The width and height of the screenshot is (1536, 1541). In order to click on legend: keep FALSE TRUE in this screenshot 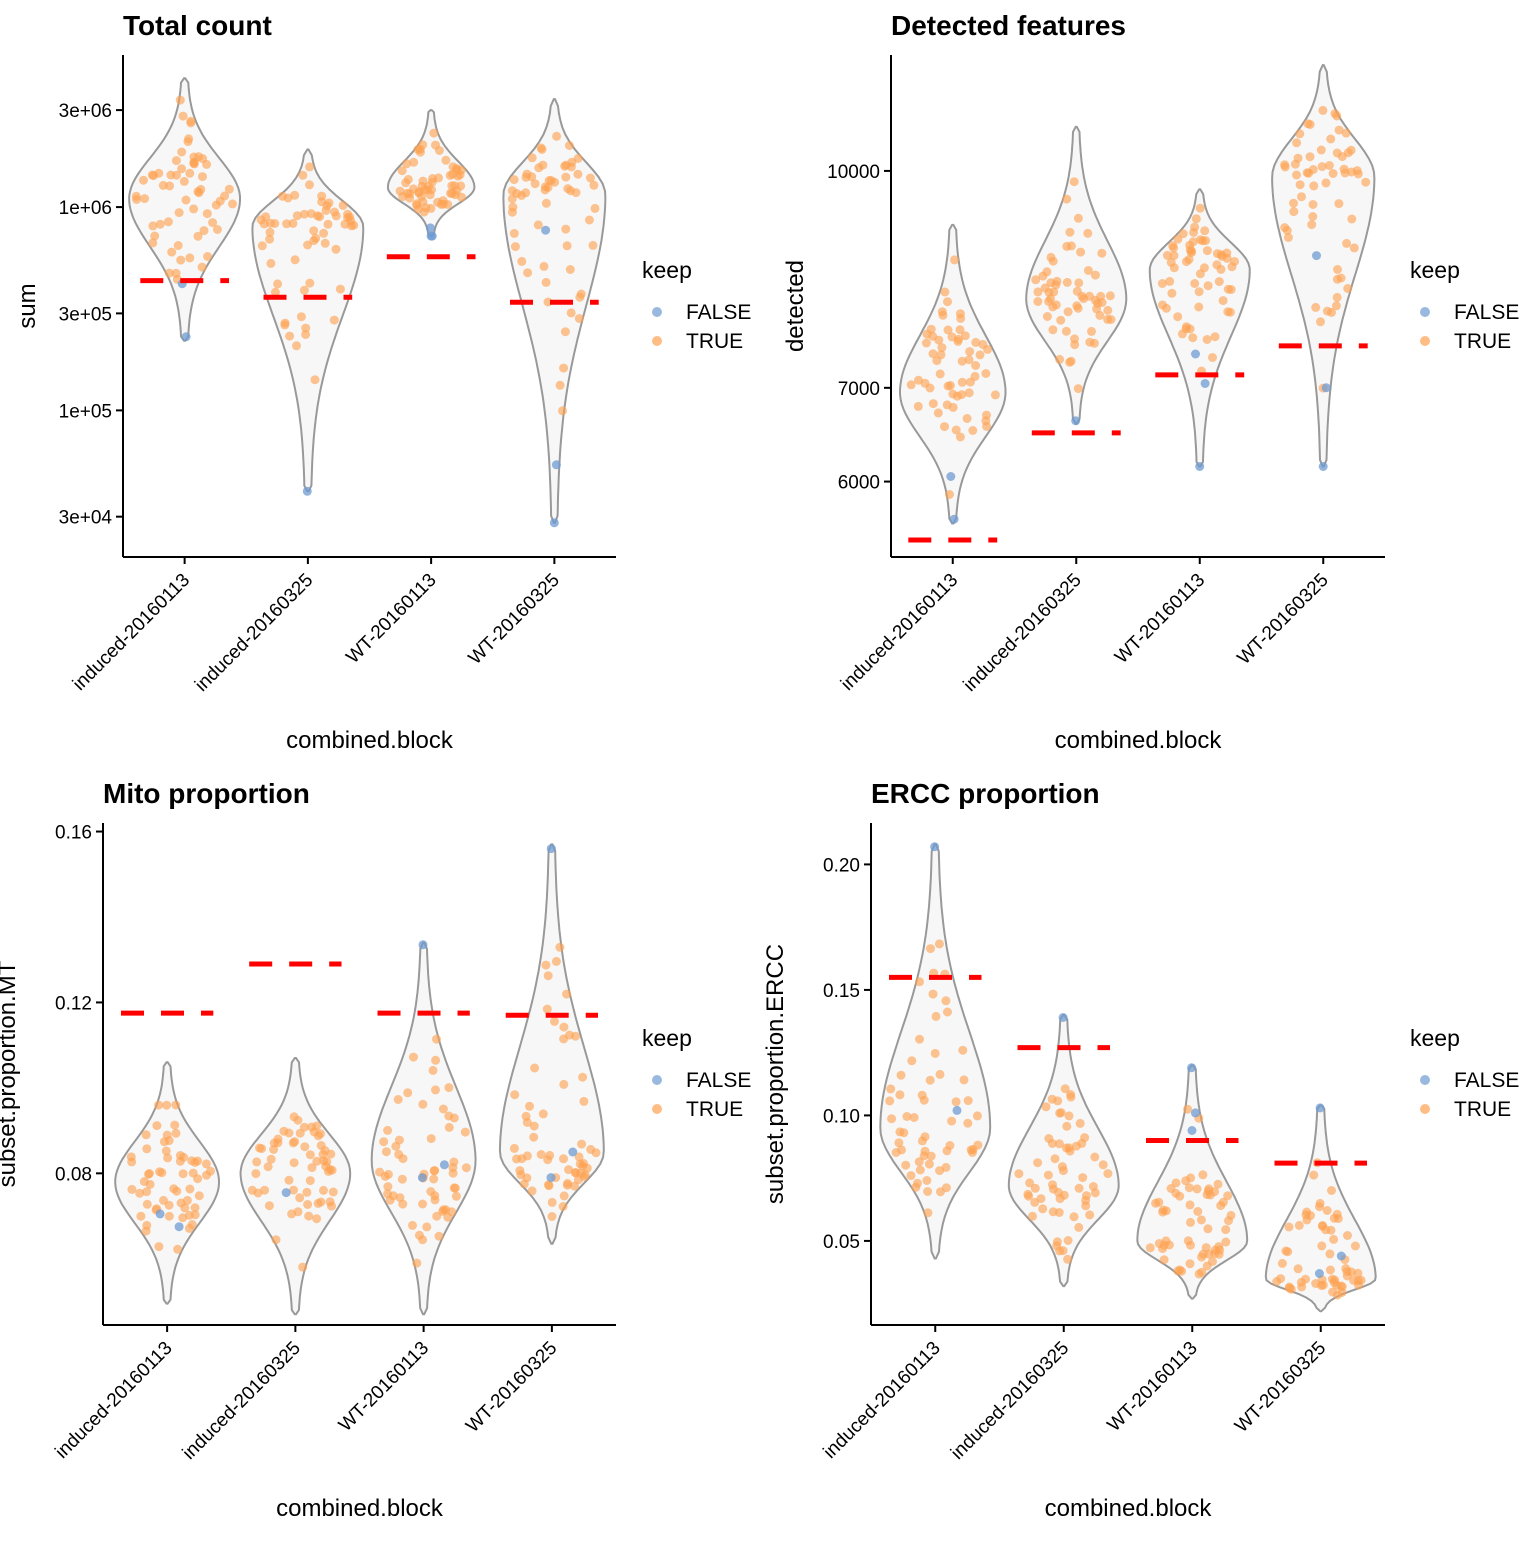, I will do `click(696, 1073)`.